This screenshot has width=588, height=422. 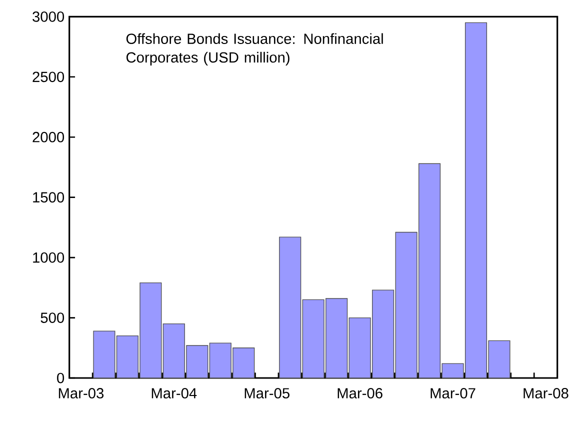 I want to click on y-tick-label: 2500, so click(x=48, y=77).